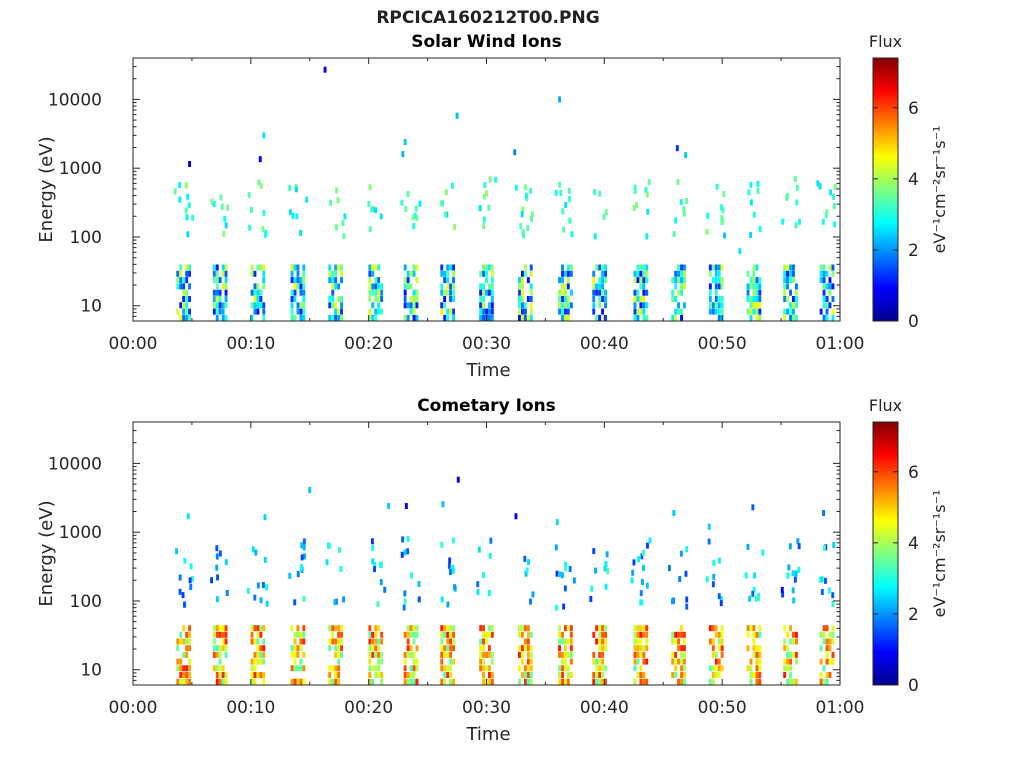 The width and height of the screenshot is (1024, 768). Describe the element at coordinates (75, 100) in the screenshot. I see `y-tick-label: 10000` at that location.